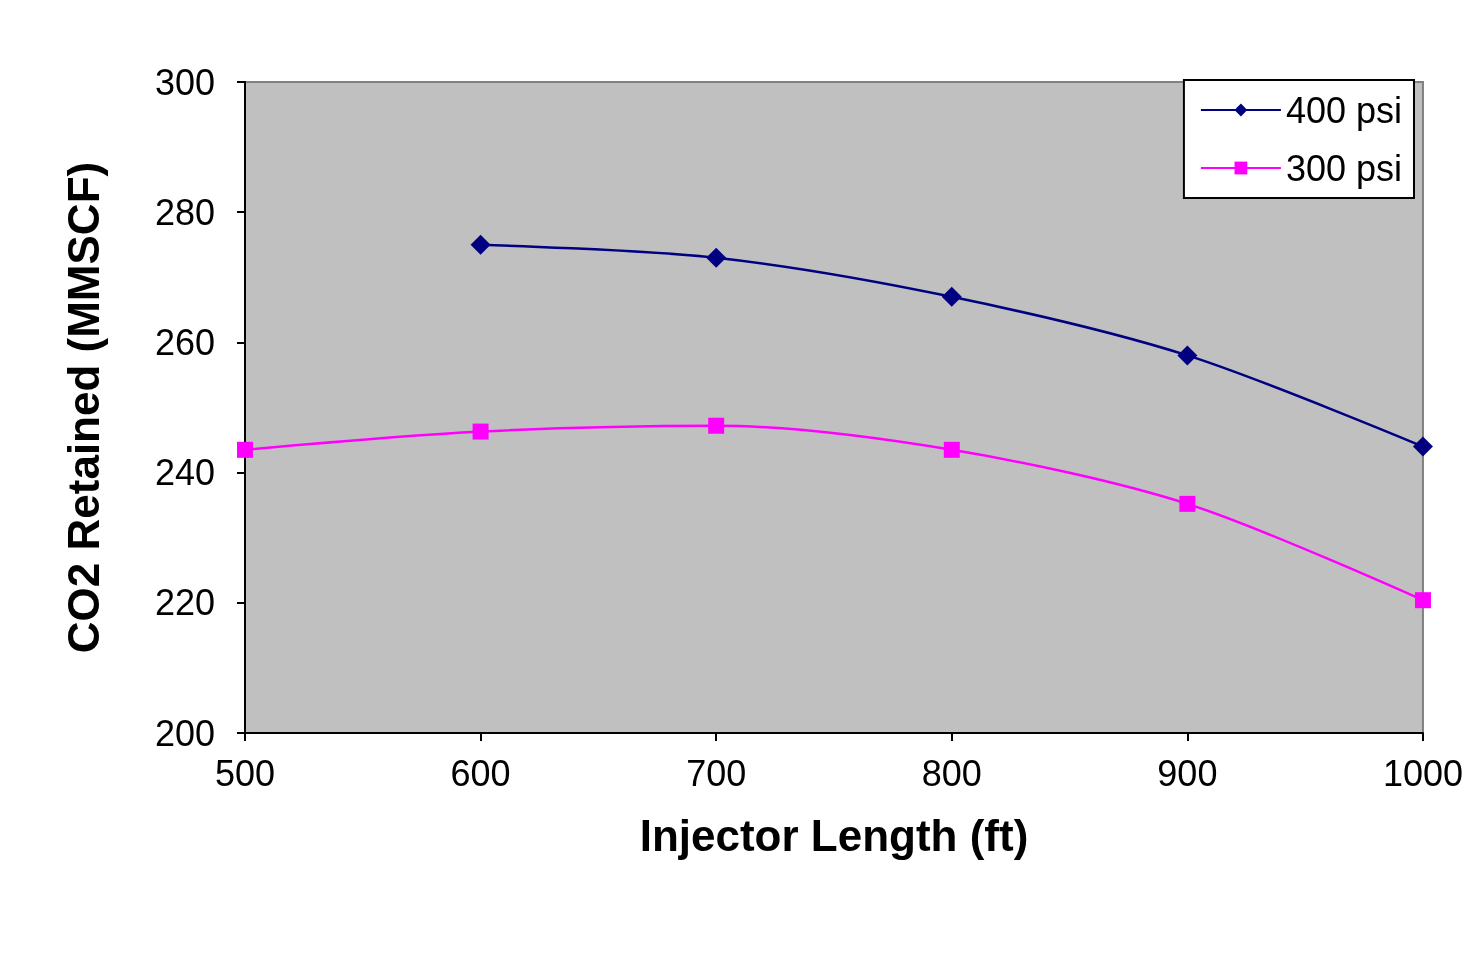 This screenshot has height=954, width=1474. I want to click on x-tick-label: 800, so click(951, 773).